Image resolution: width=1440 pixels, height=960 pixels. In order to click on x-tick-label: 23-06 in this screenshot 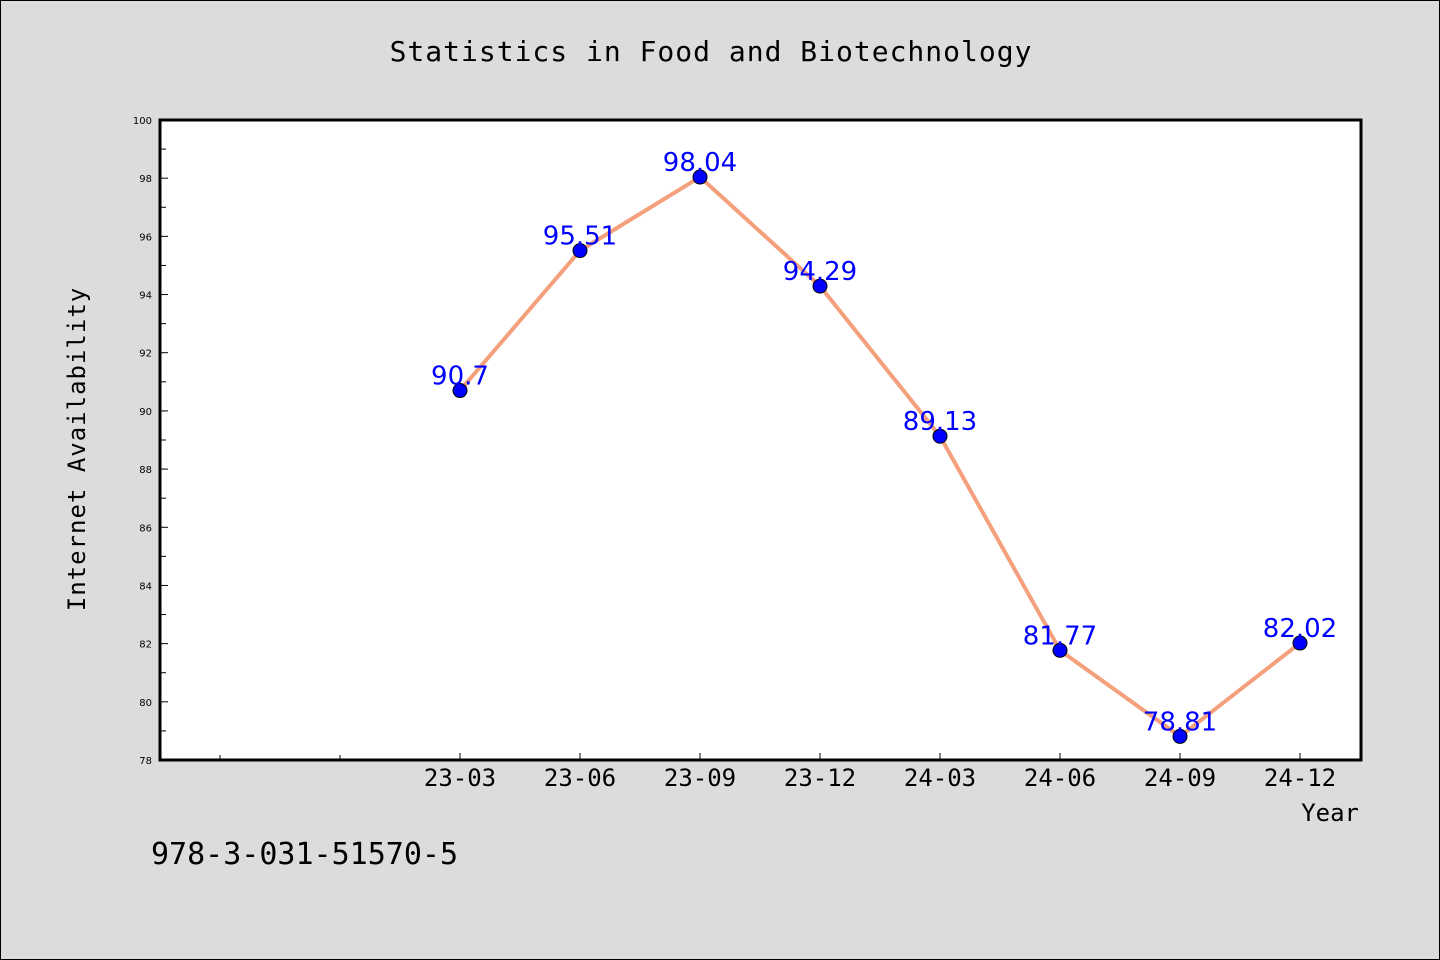, I will do `click(580, 778)`.